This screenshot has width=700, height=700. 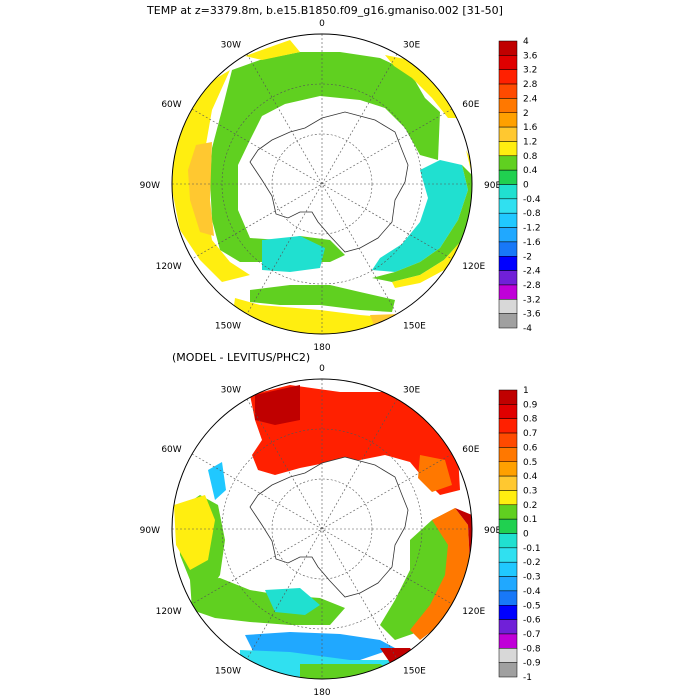 I want to click on bottom-lon-label: 30E, so click(x=411, y=391).